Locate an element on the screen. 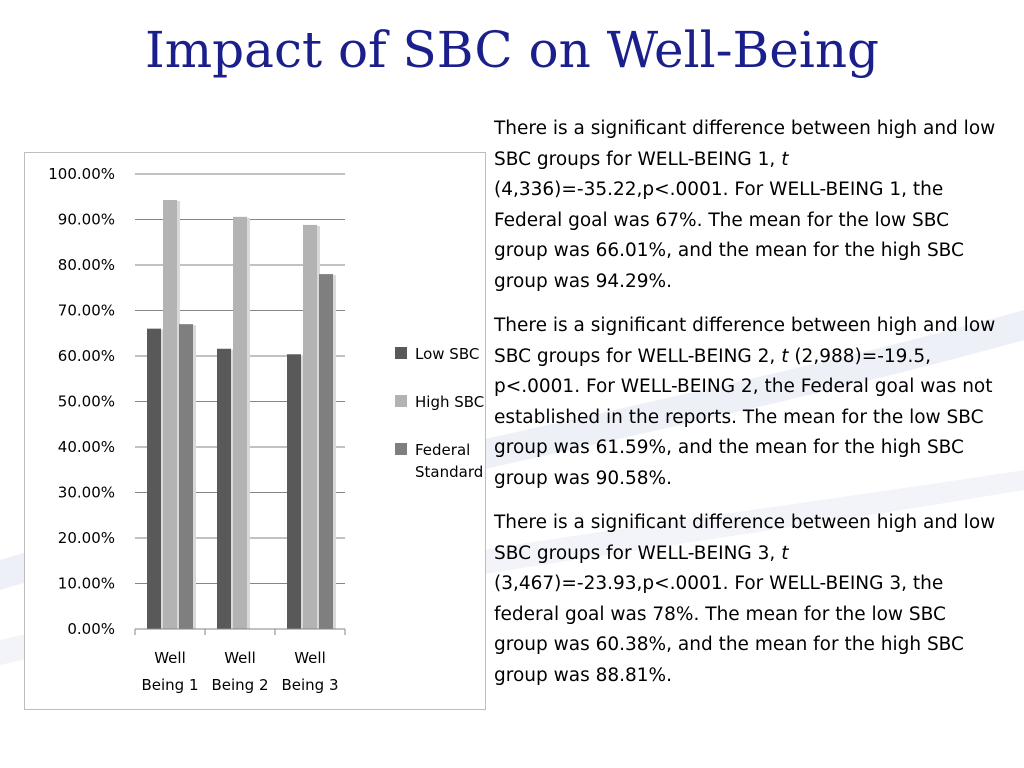 Image resolution: width=1024 pixels, height=768 pixels. legend-item-low-sbc: Low SBC is located at coordinates (441, 354).